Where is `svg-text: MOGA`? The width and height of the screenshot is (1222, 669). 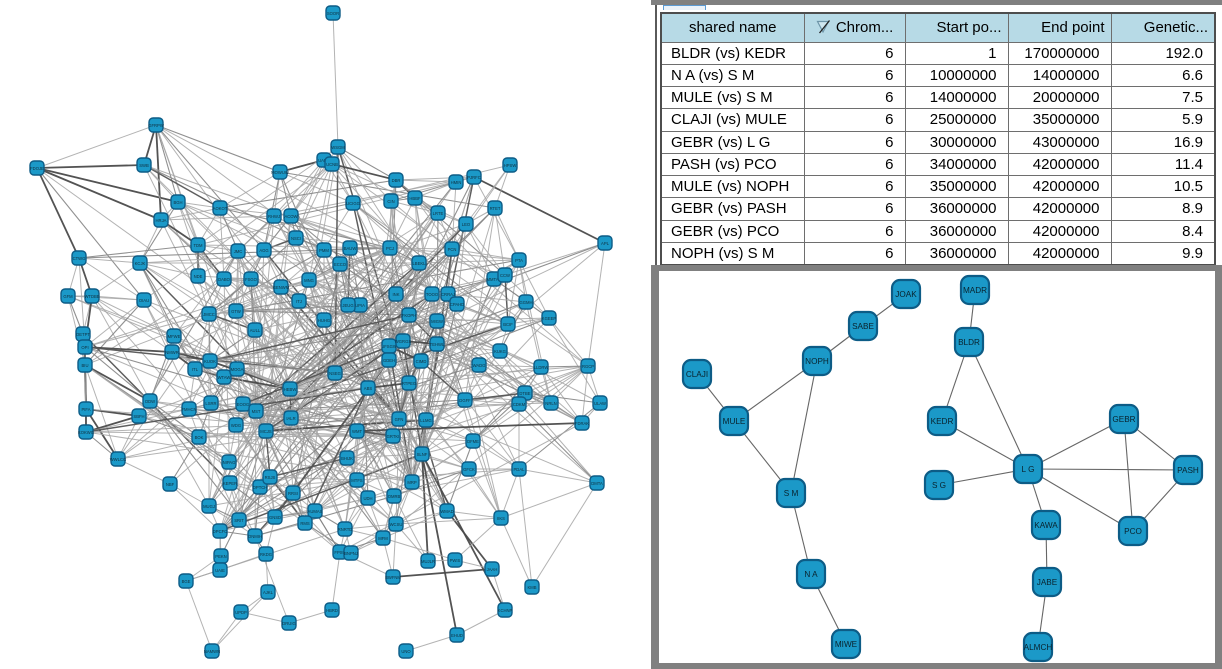 svg-text: MOGA is located at coordinates (237, 369).